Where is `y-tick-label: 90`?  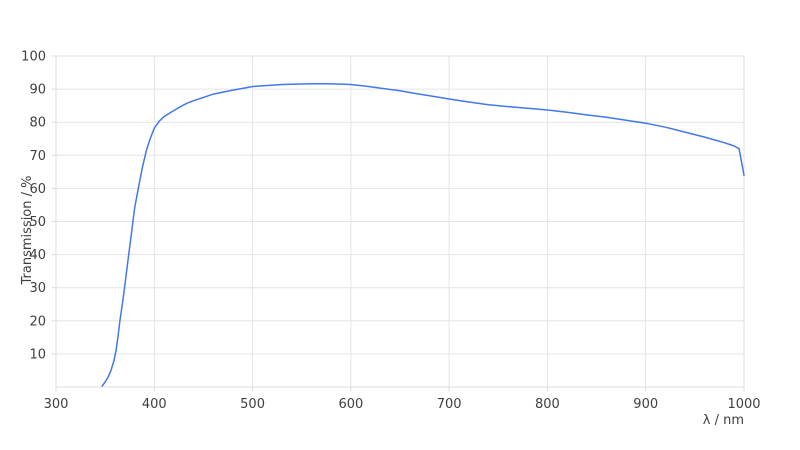 y-tick-label: 90 is located at coordinates (37, 90).